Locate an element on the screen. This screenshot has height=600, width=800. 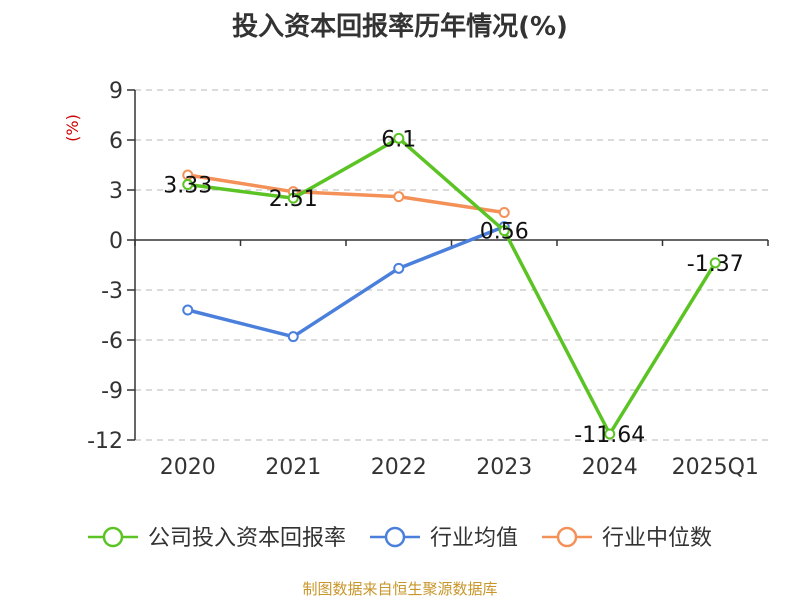
legend-item: 行业均值 is located at coordinates (443, 538).